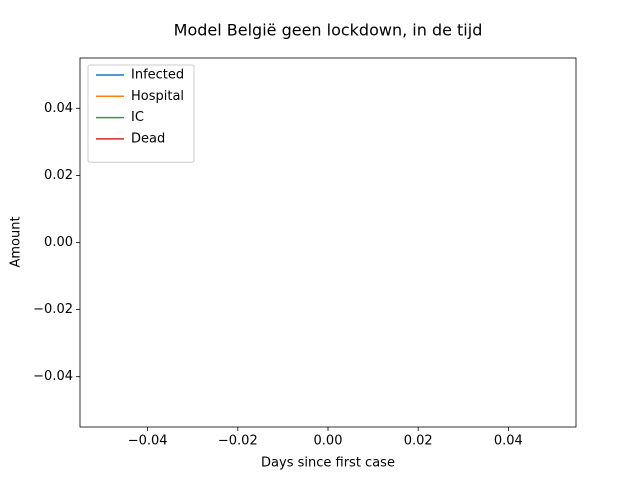  I want to click on legend-label: Hospital, so click(157, 96).